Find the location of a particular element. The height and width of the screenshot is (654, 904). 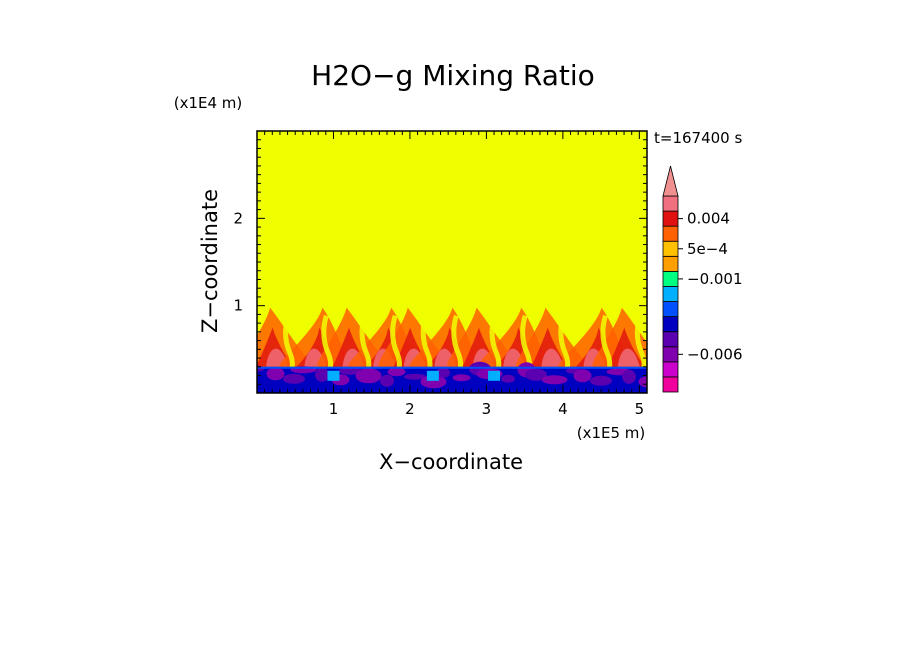

y-tick-label: 2 is located at coordinates (238, 218).